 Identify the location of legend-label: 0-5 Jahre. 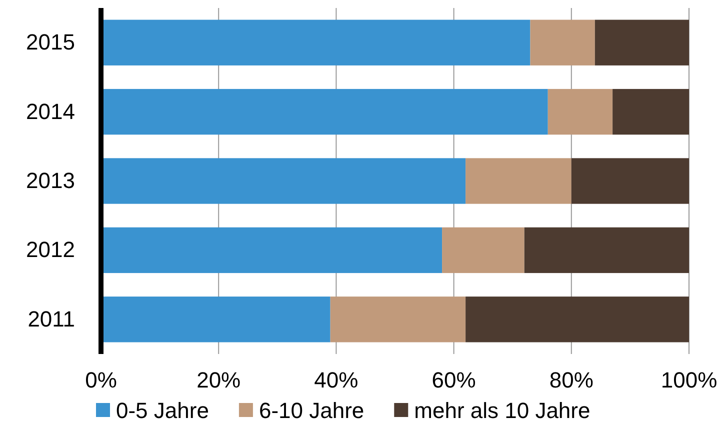
(162, 410).